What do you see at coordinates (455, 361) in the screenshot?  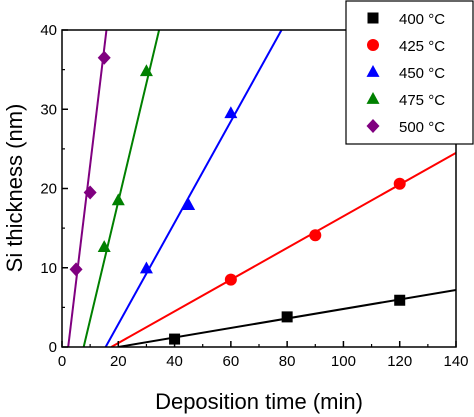 I see `x-tick-label: 140` at bounding box center [455, 361].